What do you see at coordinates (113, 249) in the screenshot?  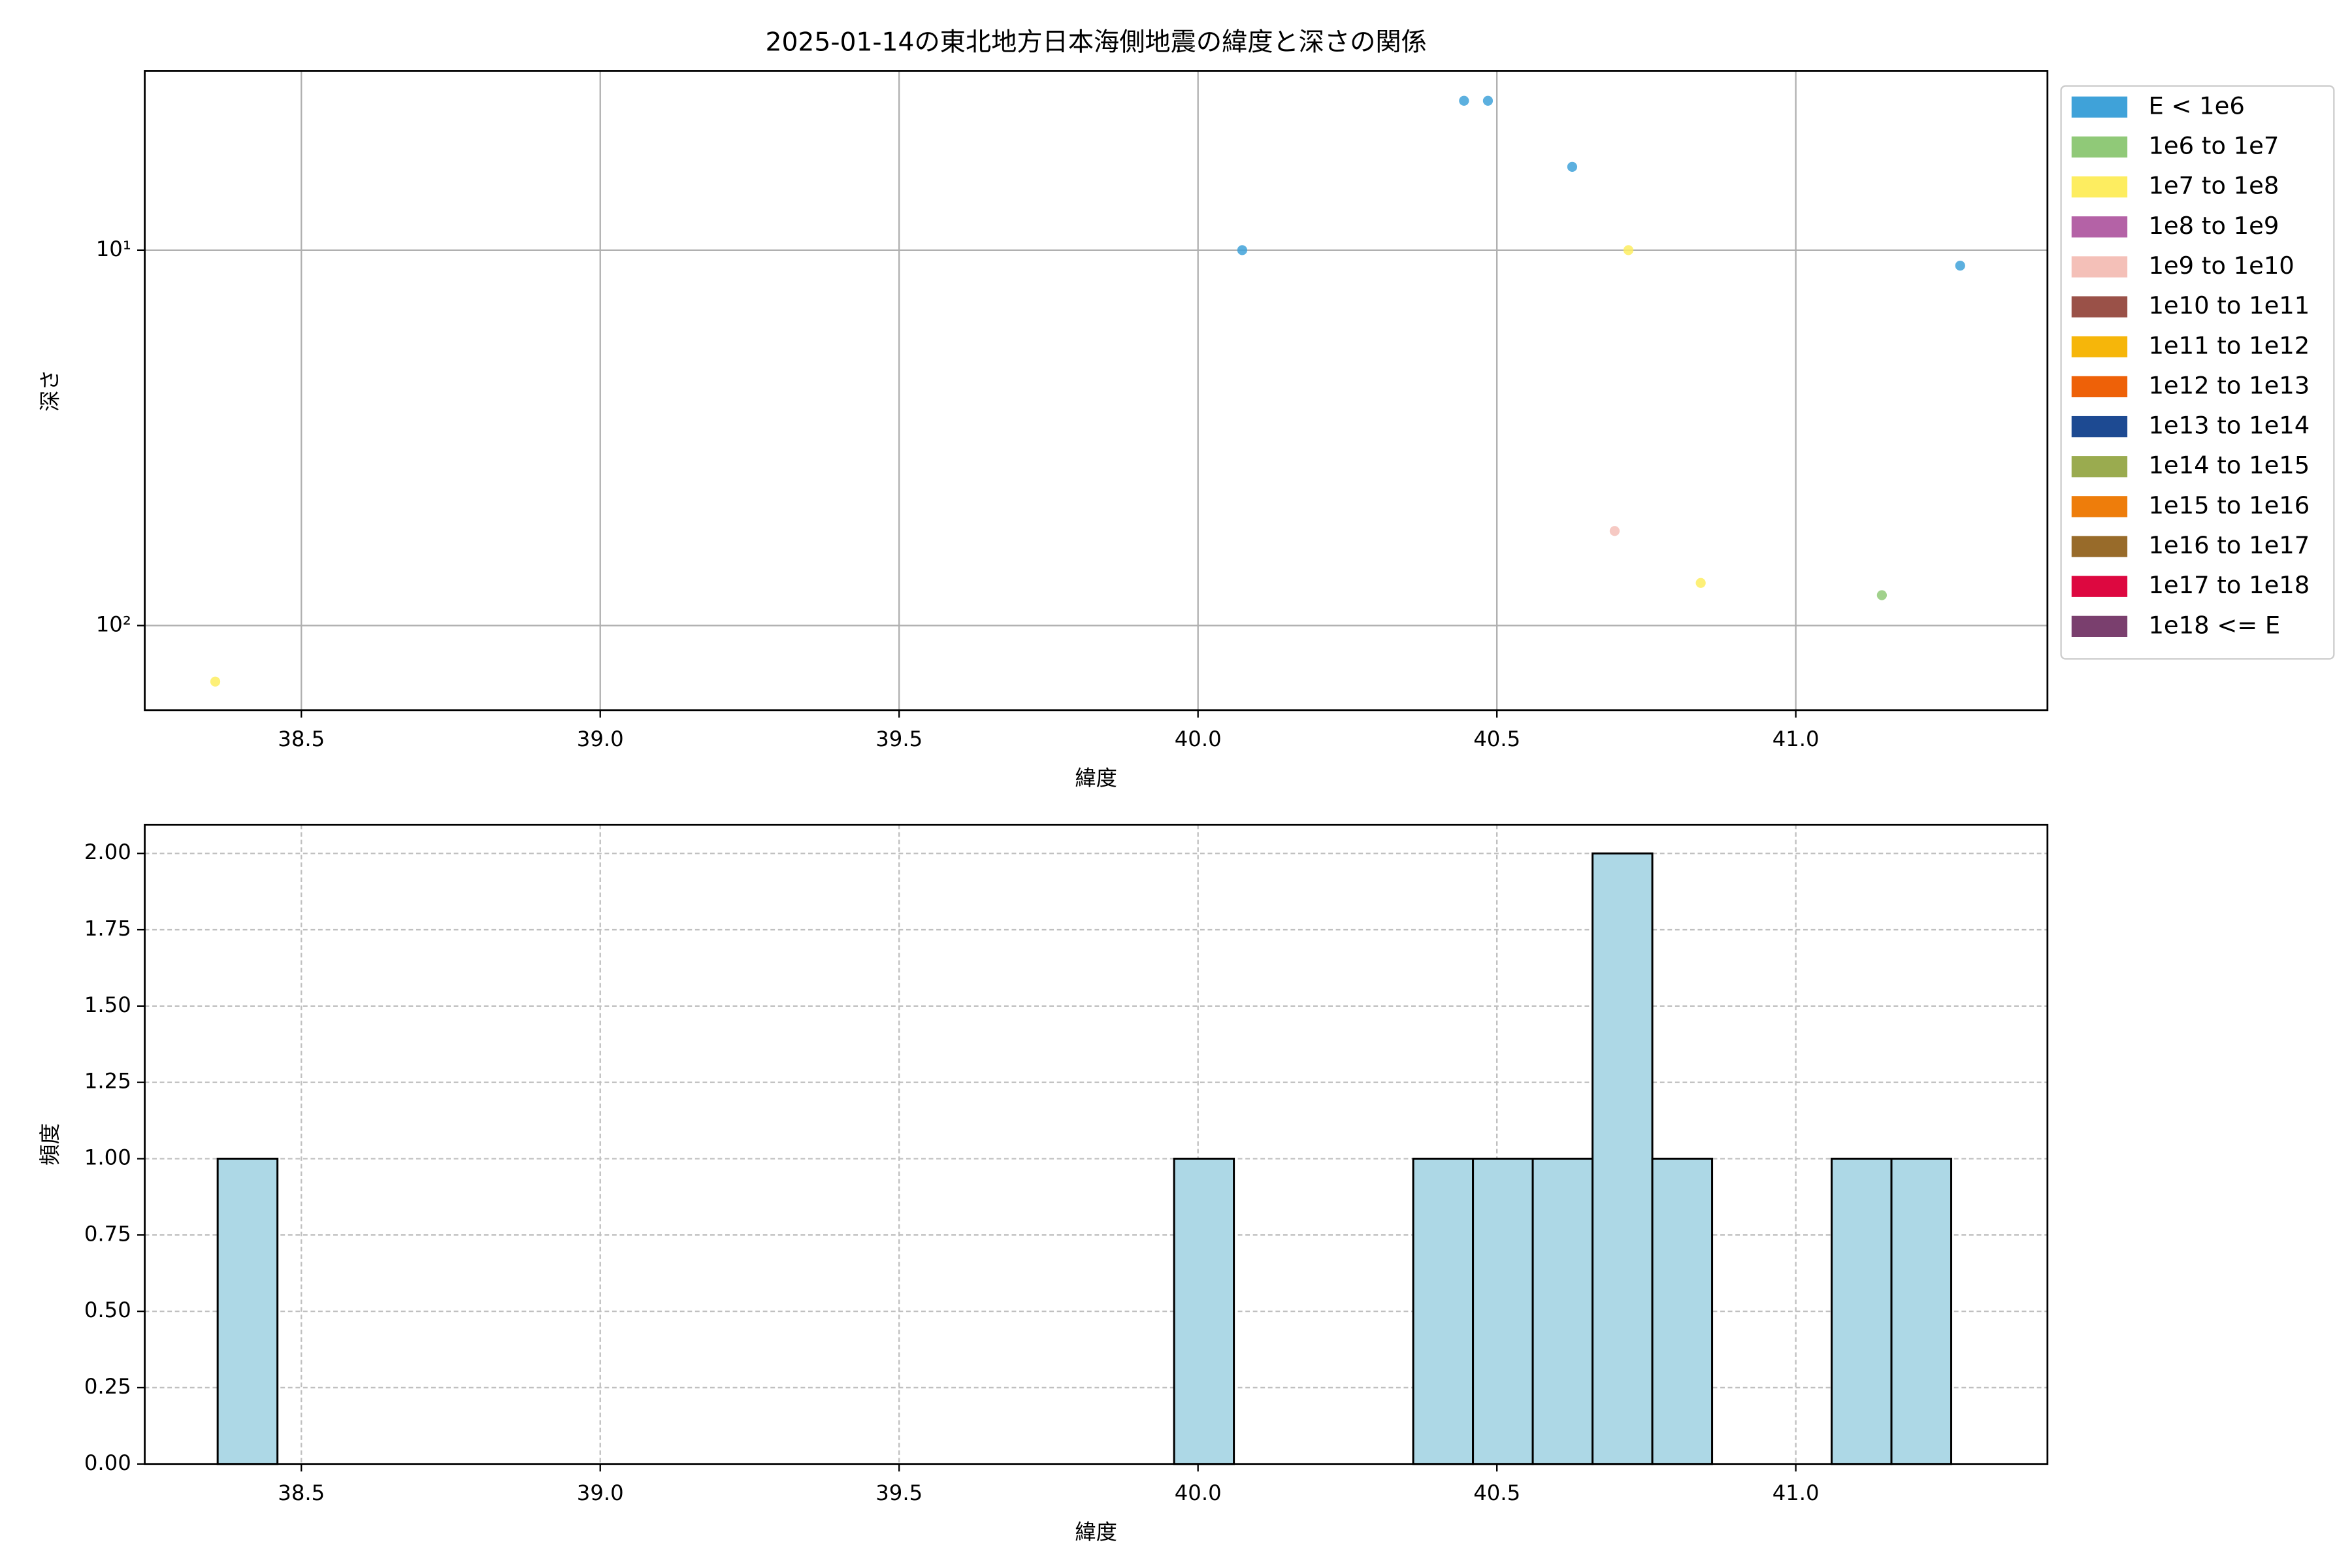 I see `y-tick-label: 10¹` at bounding box center [113, 249].